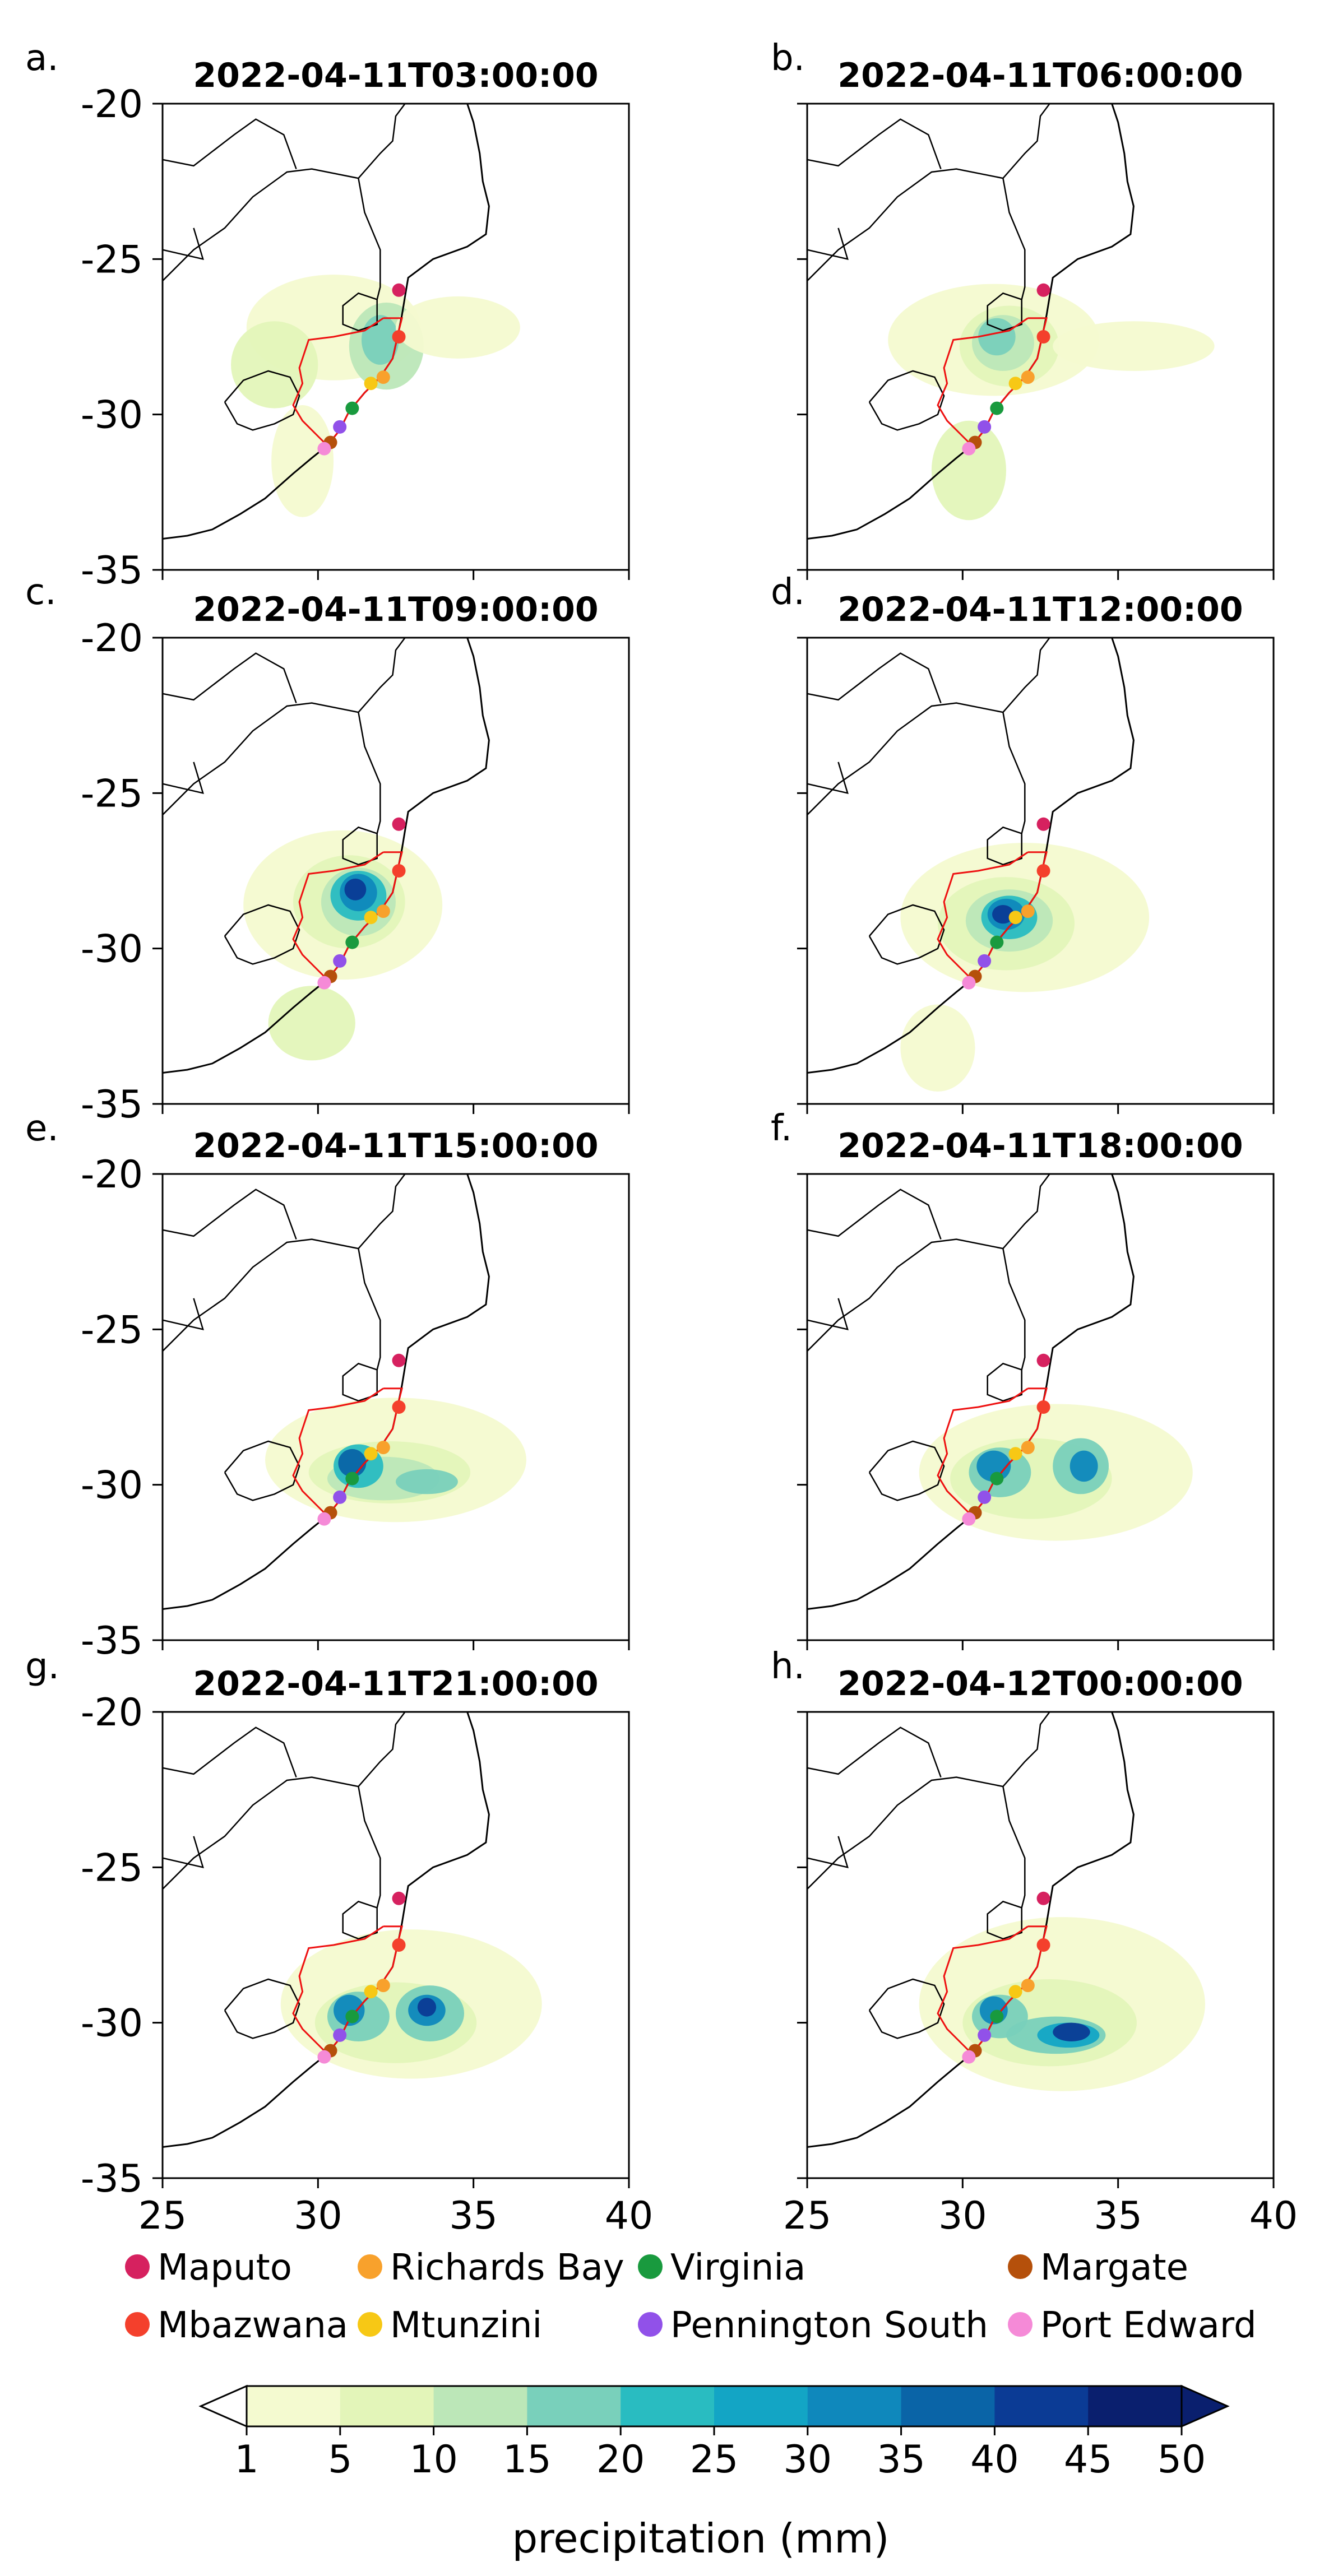 The image size is (1338, 2576). Describe the element at coordinates (225, 2268) in the screenshot. I see `legend-label: Maputo` at that location.